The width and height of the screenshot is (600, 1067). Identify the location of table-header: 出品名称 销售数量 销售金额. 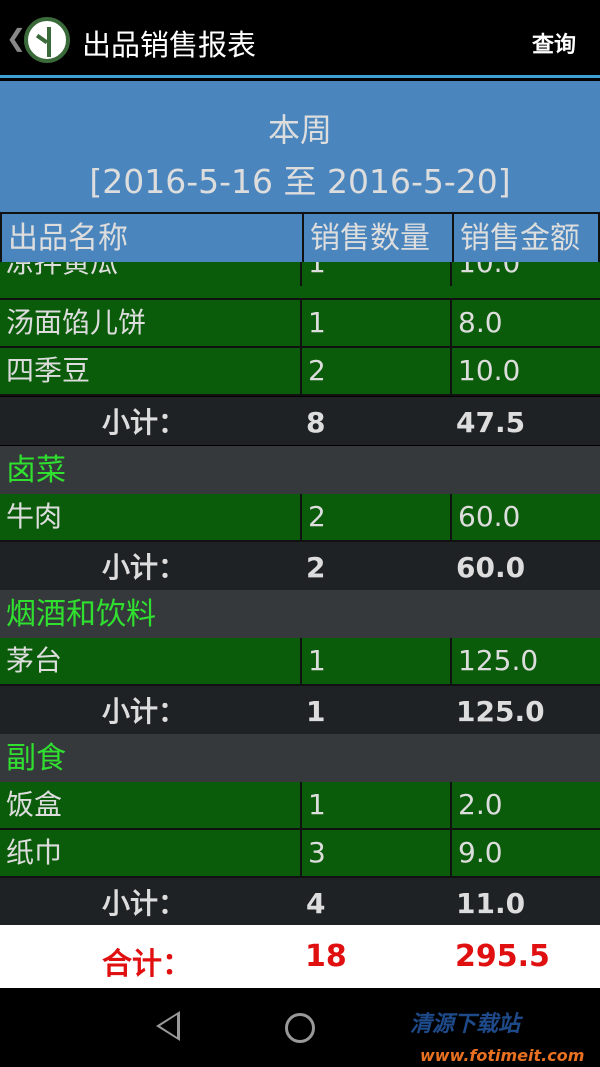
(300, 237).